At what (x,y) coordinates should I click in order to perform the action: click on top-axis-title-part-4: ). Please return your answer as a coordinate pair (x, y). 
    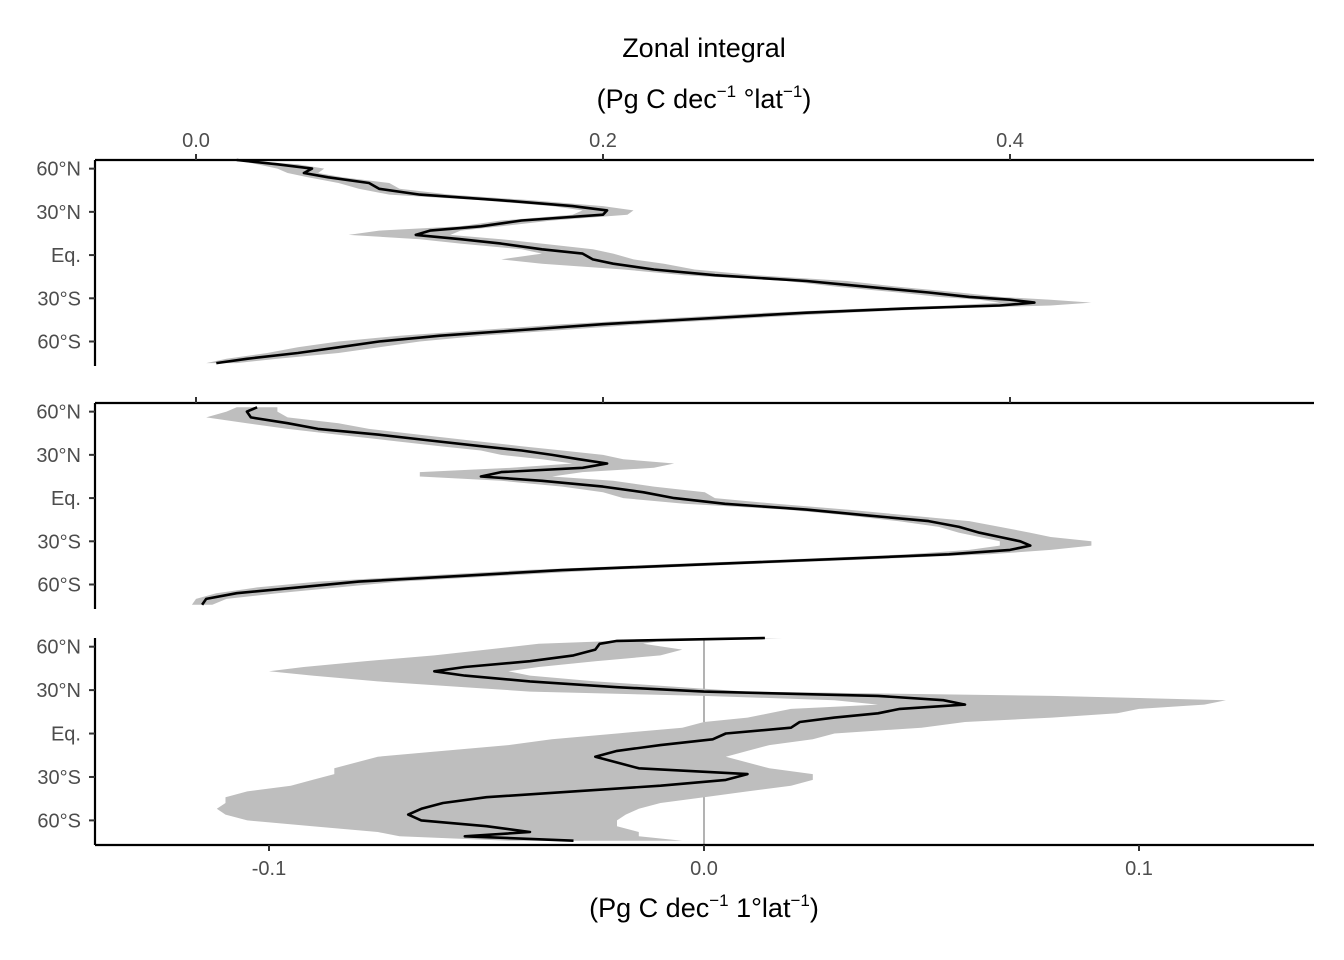
    Looking at the image, I should click on (806, 99).